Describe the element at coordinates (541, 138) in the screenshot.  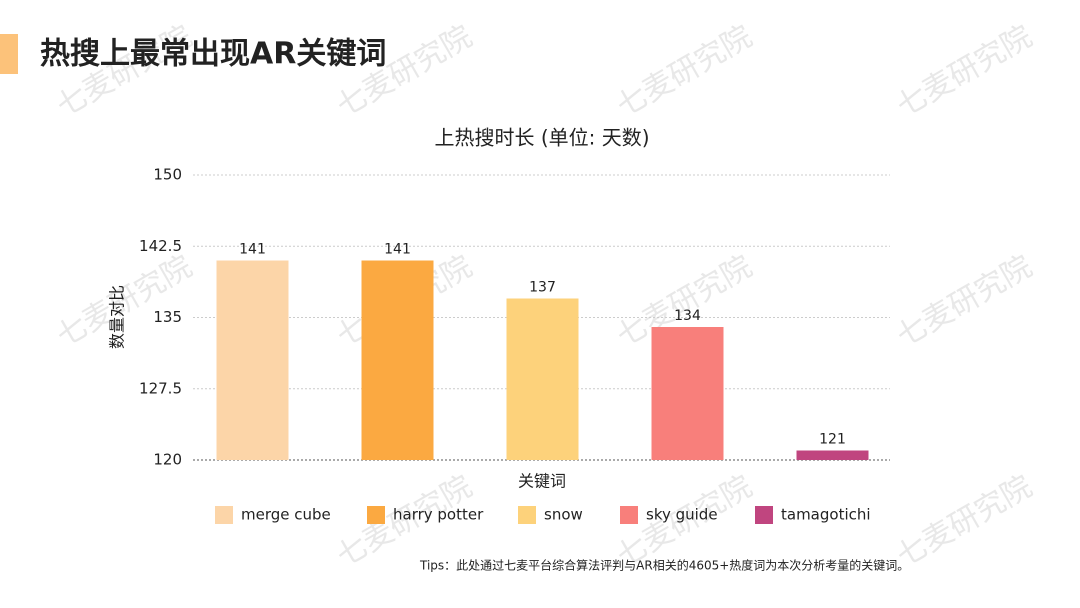
I see `chart-title: 上热搜时长 (单位: 天数)` at that location.